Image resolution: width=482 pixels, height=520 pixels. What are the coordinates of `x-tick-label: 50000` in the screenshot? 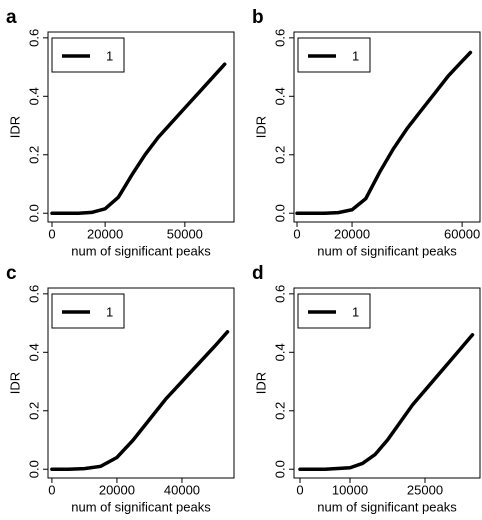 It's located at (185, 233).